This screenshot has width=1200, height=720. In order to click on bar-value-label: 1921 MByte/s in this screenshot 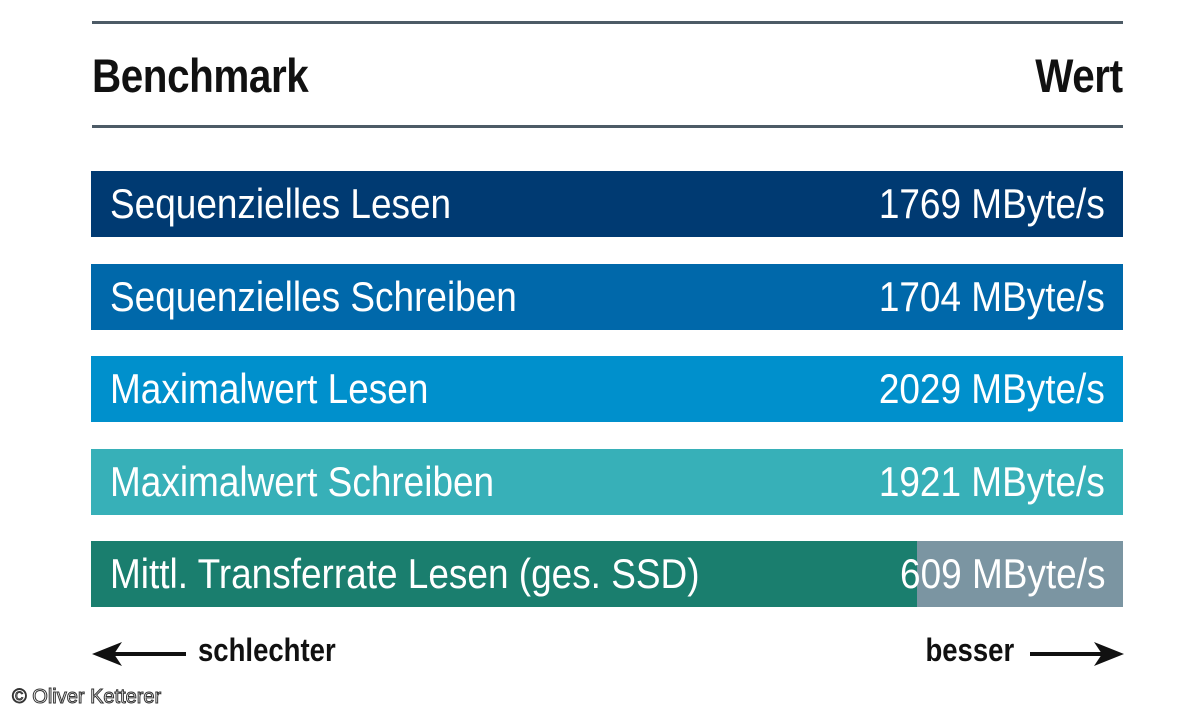, I will do `click(992, 481)`.